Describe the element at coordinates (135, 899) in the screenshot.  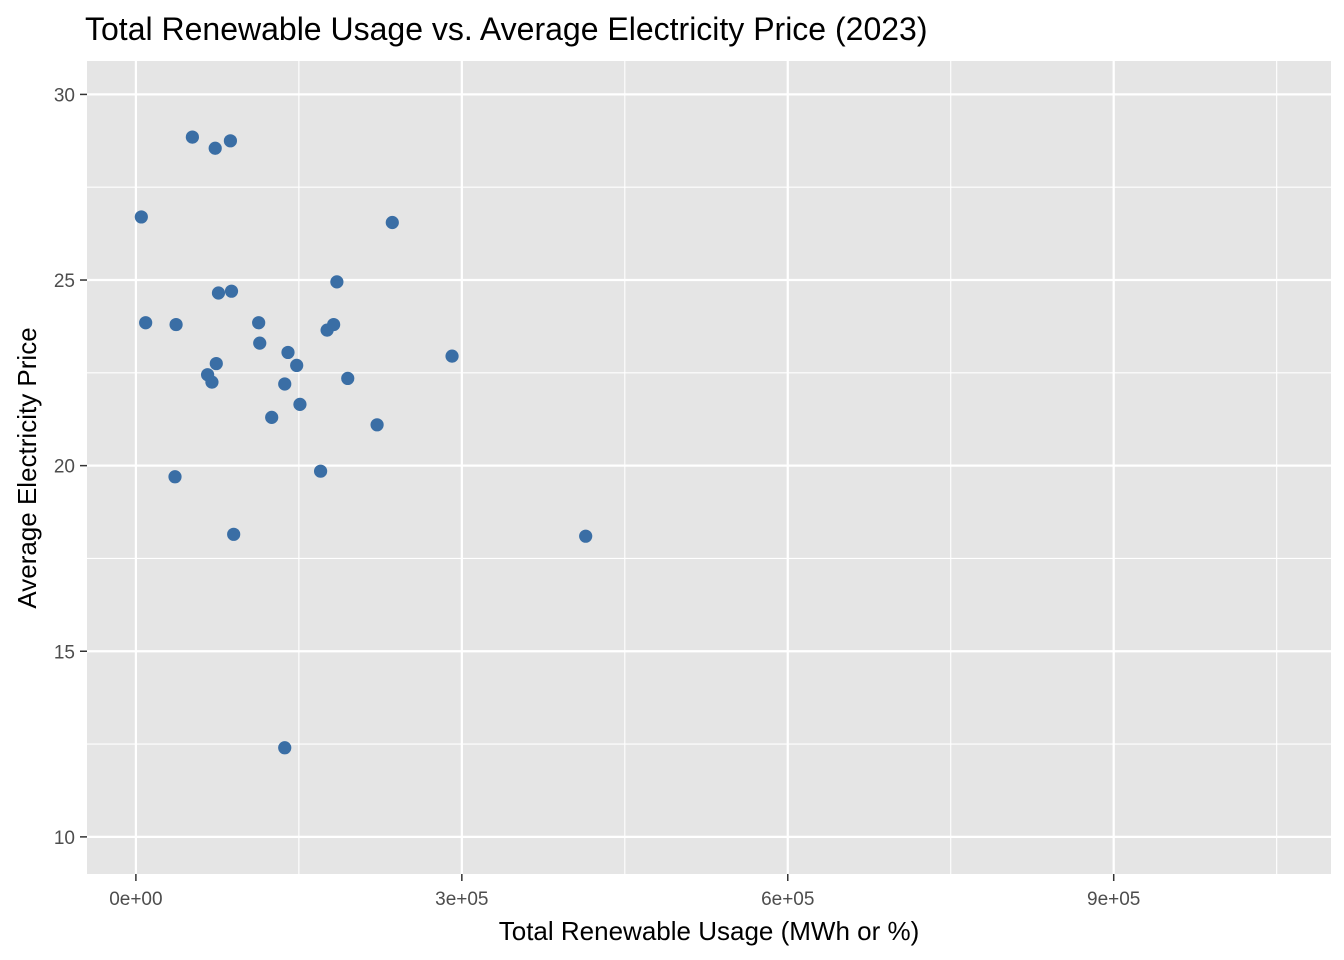
I see `x-tick-label: 0e+00` at that location.